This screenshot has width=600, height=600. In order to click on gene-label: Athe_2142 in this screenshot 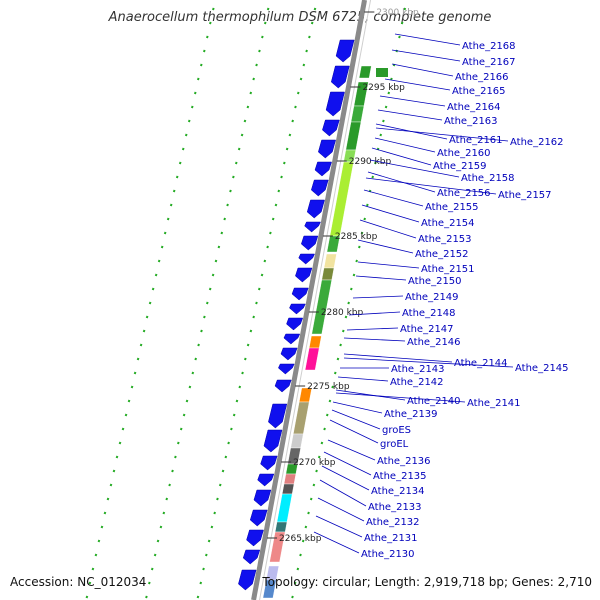, I will do `click(417, 382)`.